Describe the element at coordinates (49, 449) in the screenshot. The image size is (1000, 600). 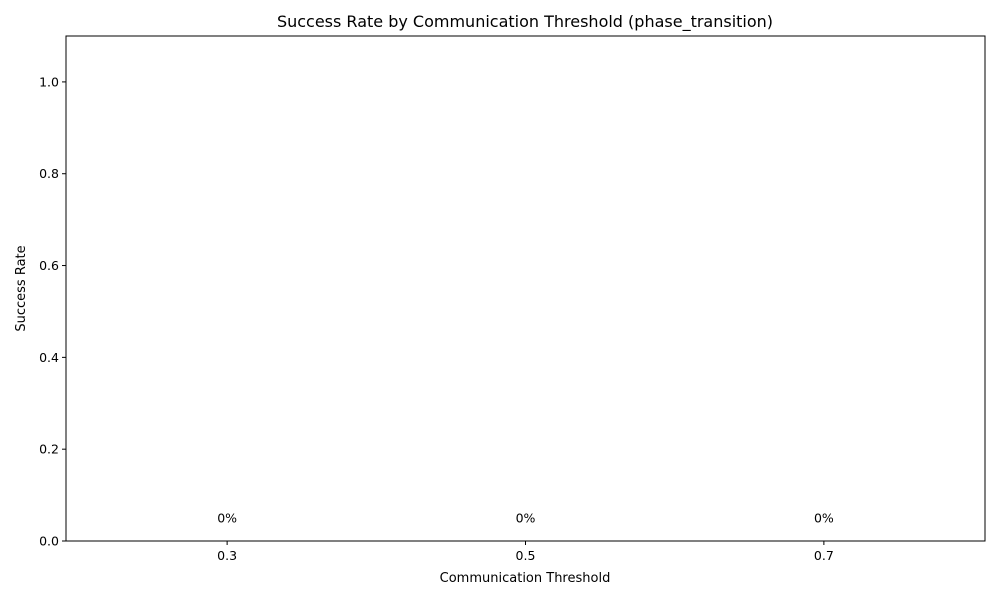
I see `y-tick-label: 0.2` at that location.